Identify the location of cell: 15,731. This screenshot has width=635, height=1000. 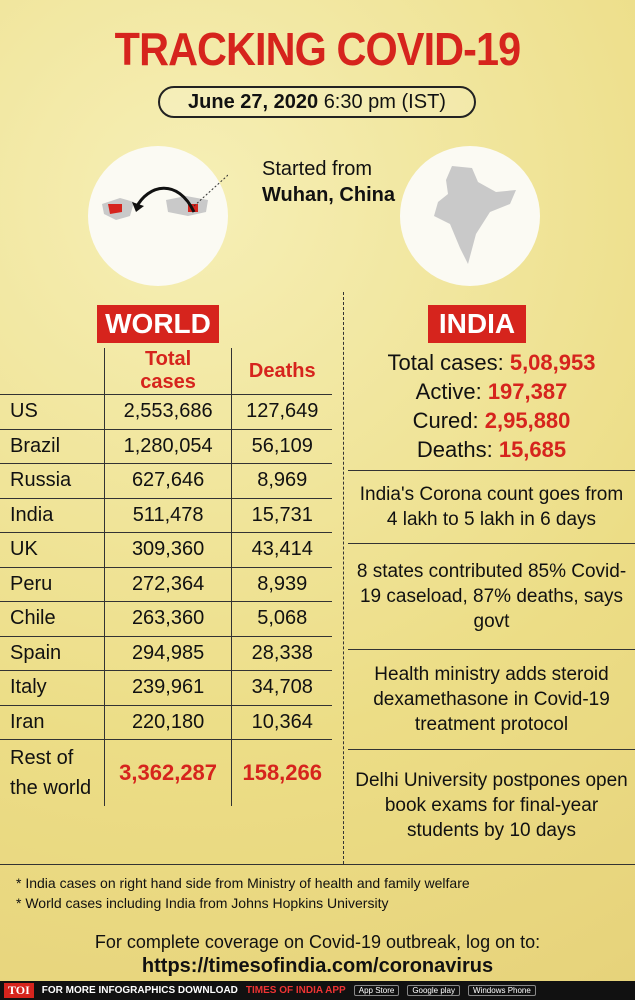
(281, 515).